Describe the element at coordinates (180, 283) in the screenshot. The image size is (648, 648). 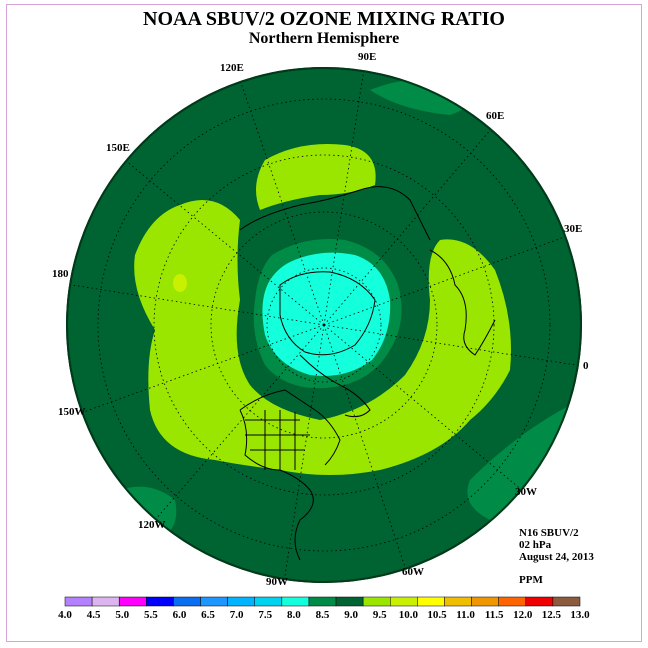
I see `small-yellow-spot` at that location.